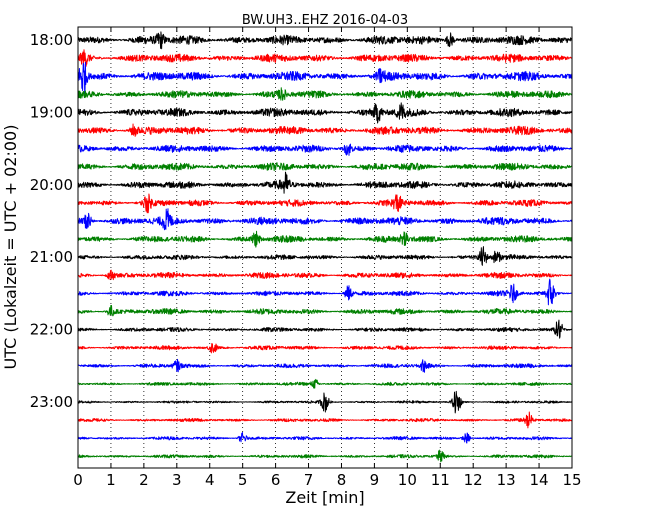 The height and width of the screenshot is (520, 650). I want to click on seismogram-trace-2000, so click(325, 182).